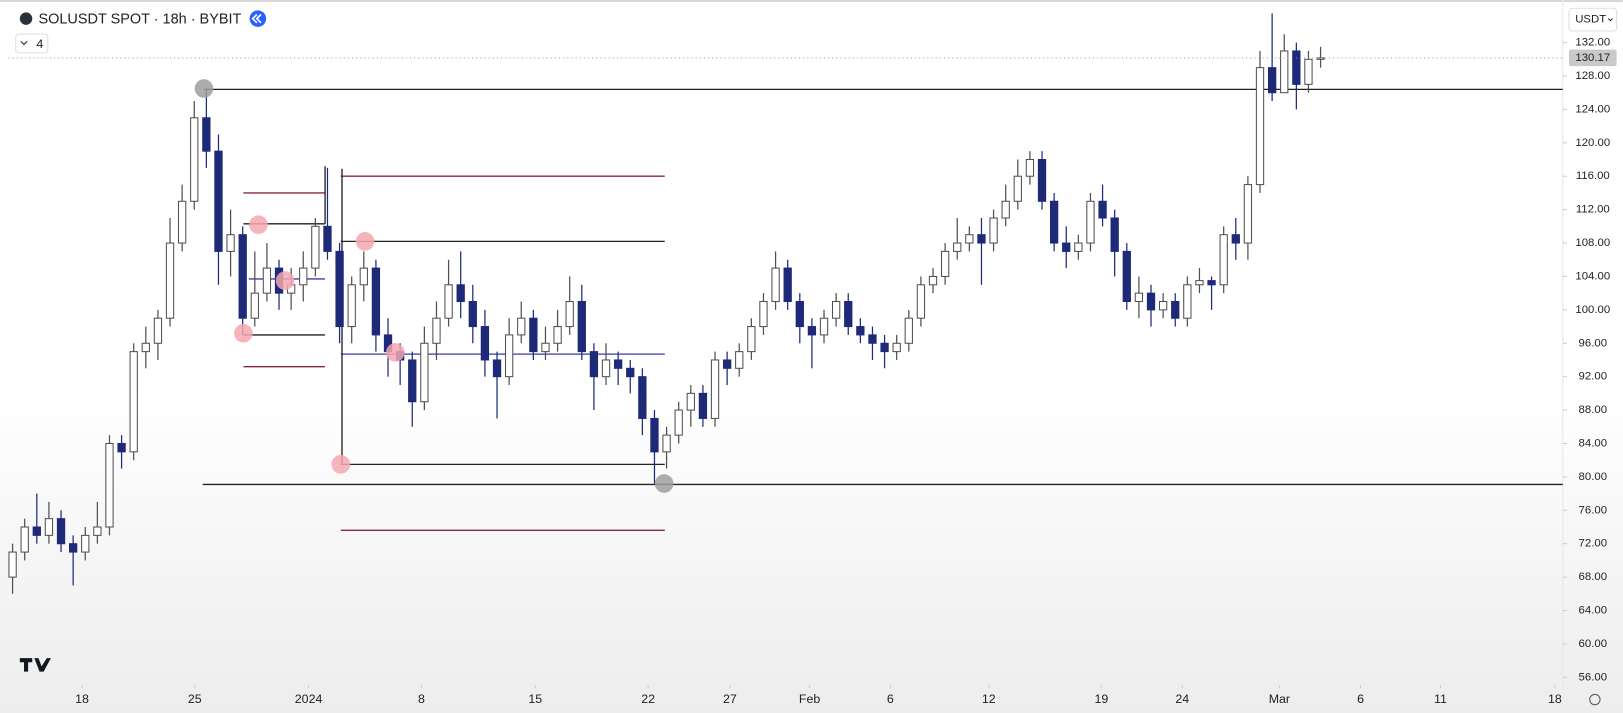  I want to click on settings-button, so click(1595, 699).